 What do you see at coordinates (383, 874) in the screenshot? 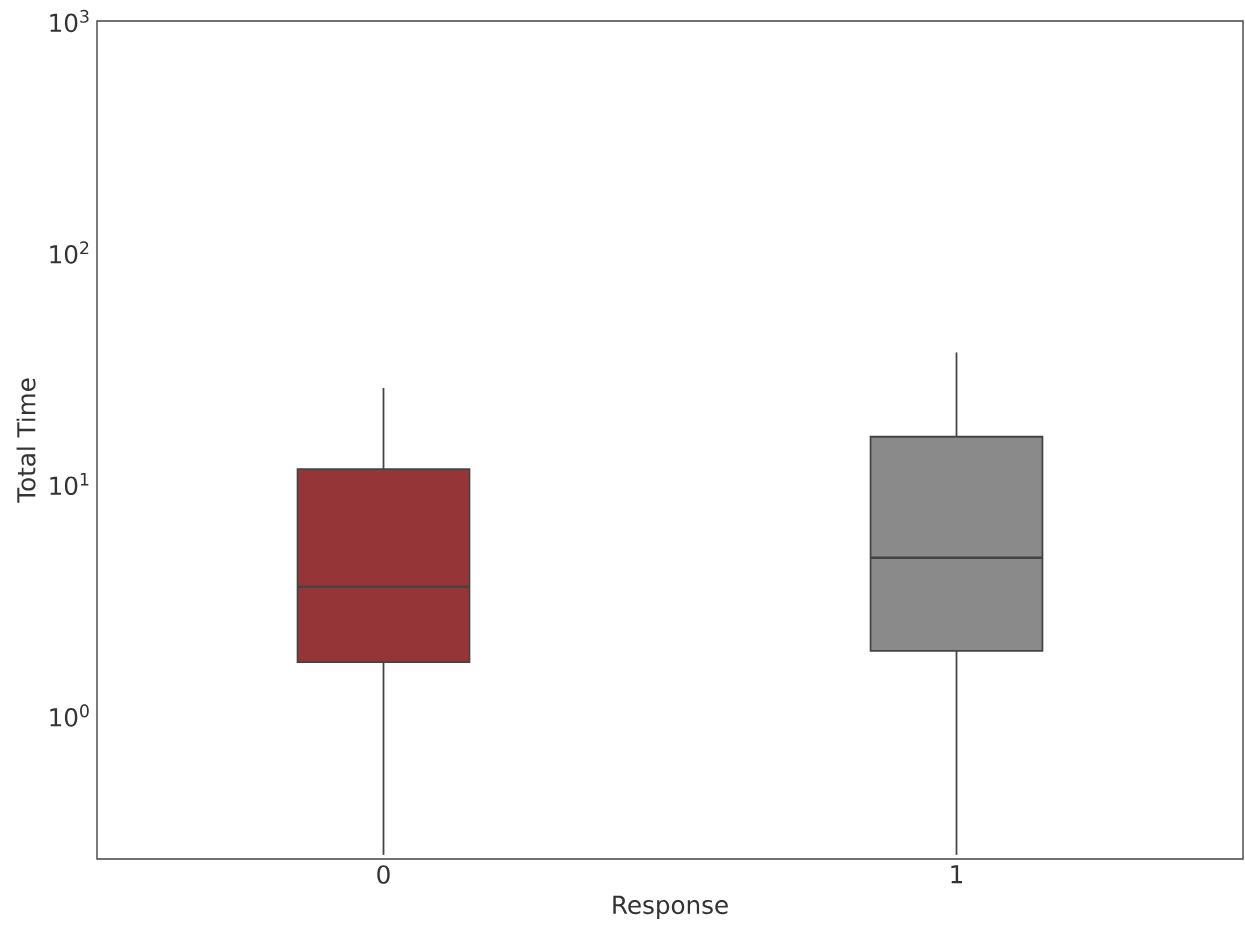
I see `x-tick-label: 0` at bounding box center [383, 874].